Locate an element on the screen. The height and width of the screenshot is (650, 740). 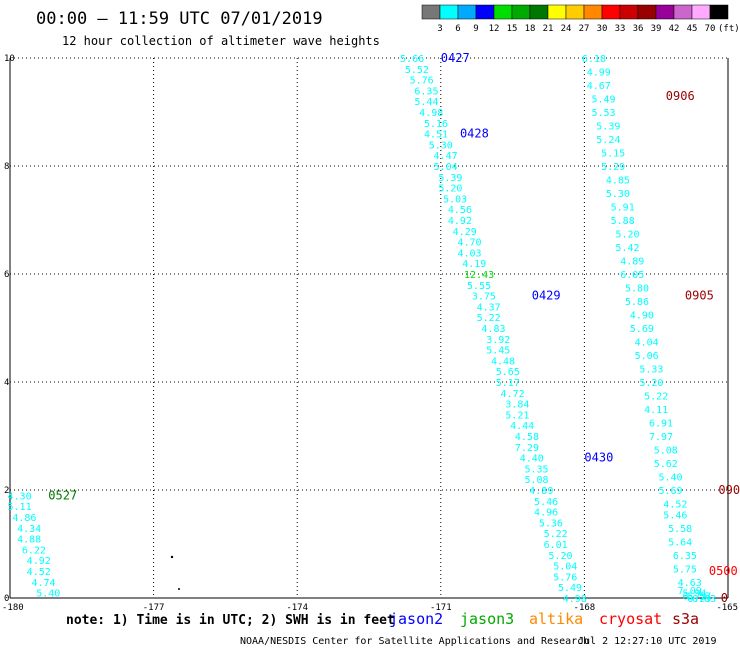
data-point-label: 5.62 is located at coordinates (666, 464).